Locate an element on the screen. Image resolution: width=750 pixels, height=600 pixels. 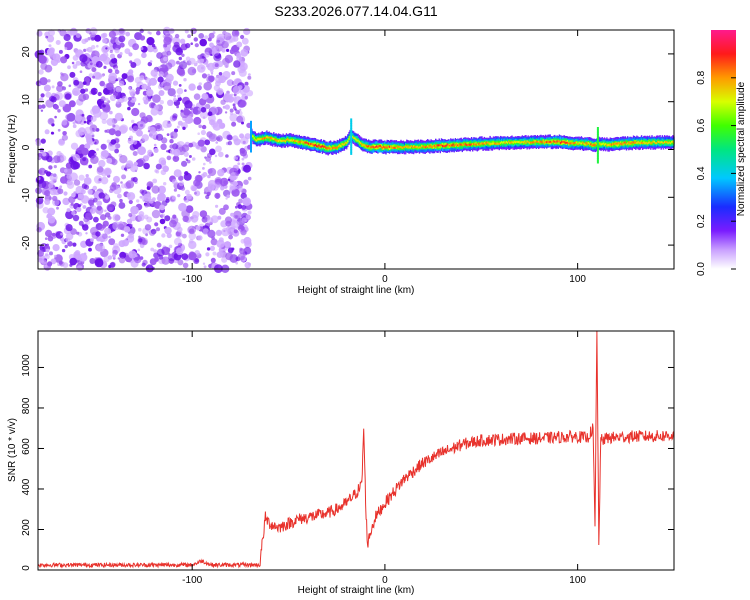
y-tick-label: -10 is located at coordinates (26, 195).